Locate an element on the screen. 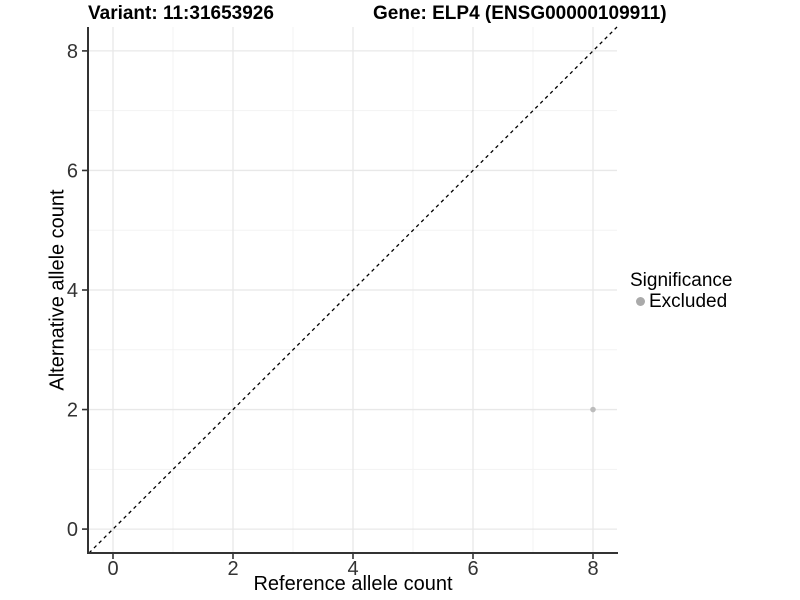  excluded-point-icon is located at coordinates (640, 301).